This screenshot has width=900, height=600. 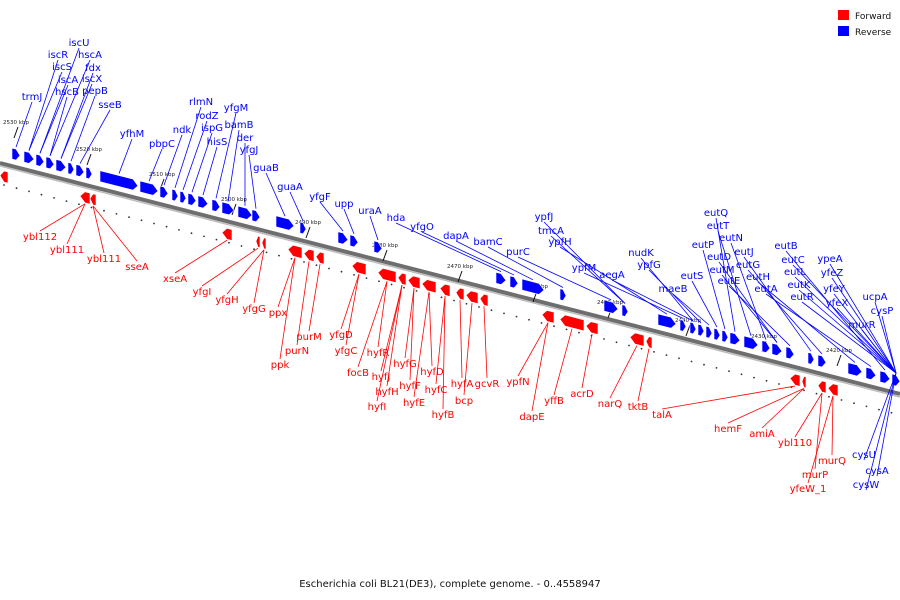 What do you see at coordinates (67, 92) in the screenshot?
I see `gene-label-reverse: hscB` at bounding box center [67, 92].